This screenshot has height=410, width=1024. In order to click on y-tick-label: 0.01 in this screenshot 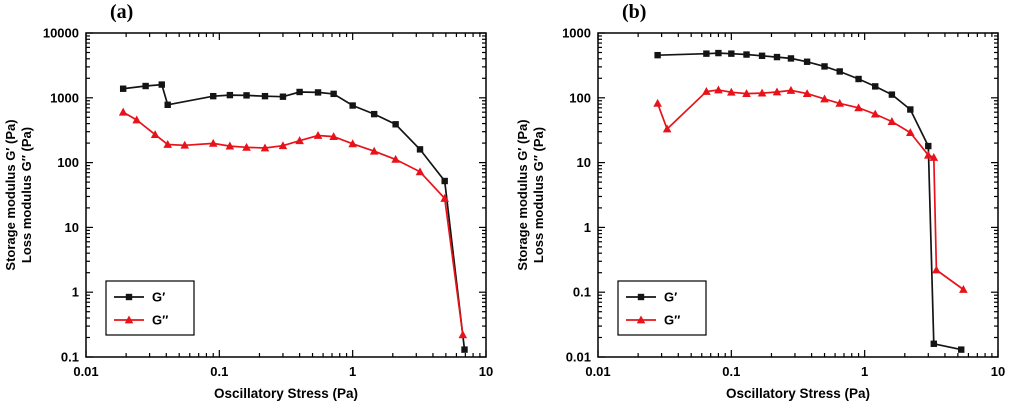, I will do `click(578, 357)`.